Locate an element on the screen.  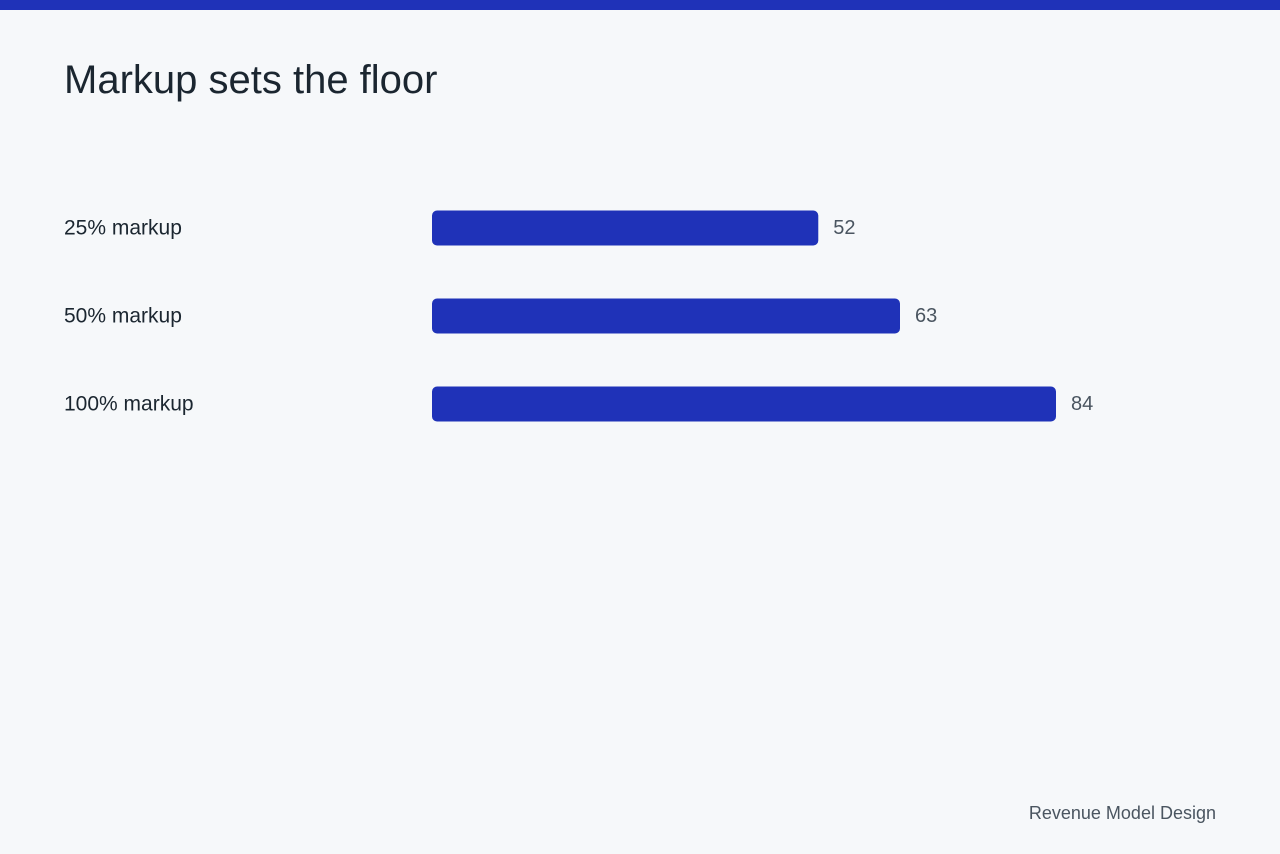
slide-title: Markup sets the floor is located at coordinates (251, 80).